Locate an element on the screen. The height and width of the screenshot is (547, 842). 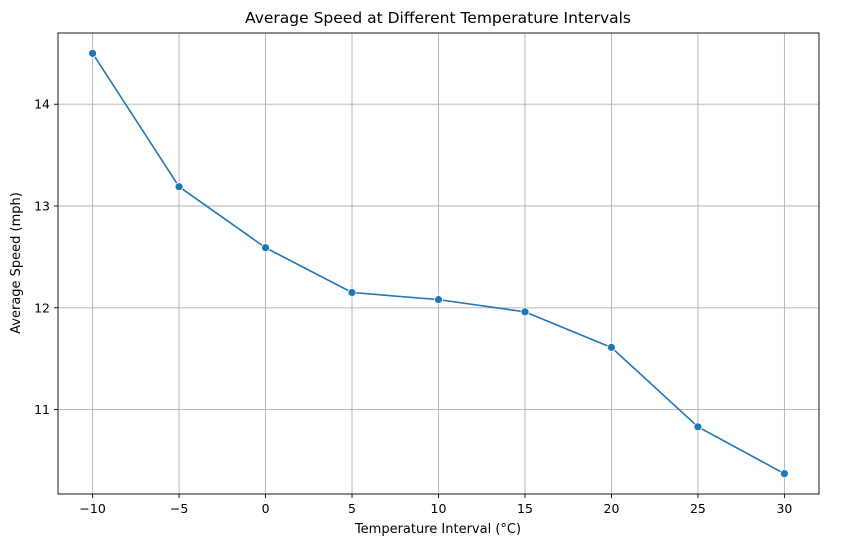
x-axis-label: Temperature Interval (°C) is located at coordinates (437, 529).